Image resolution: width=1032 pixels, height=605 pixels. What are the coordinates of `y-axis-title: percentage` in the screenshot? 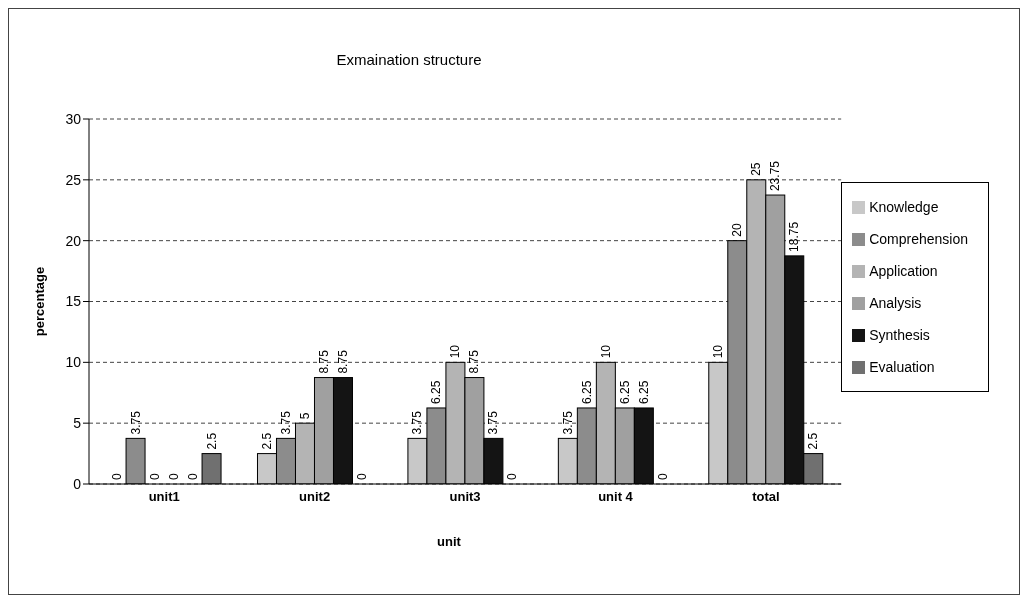 It's located at (39, 301).